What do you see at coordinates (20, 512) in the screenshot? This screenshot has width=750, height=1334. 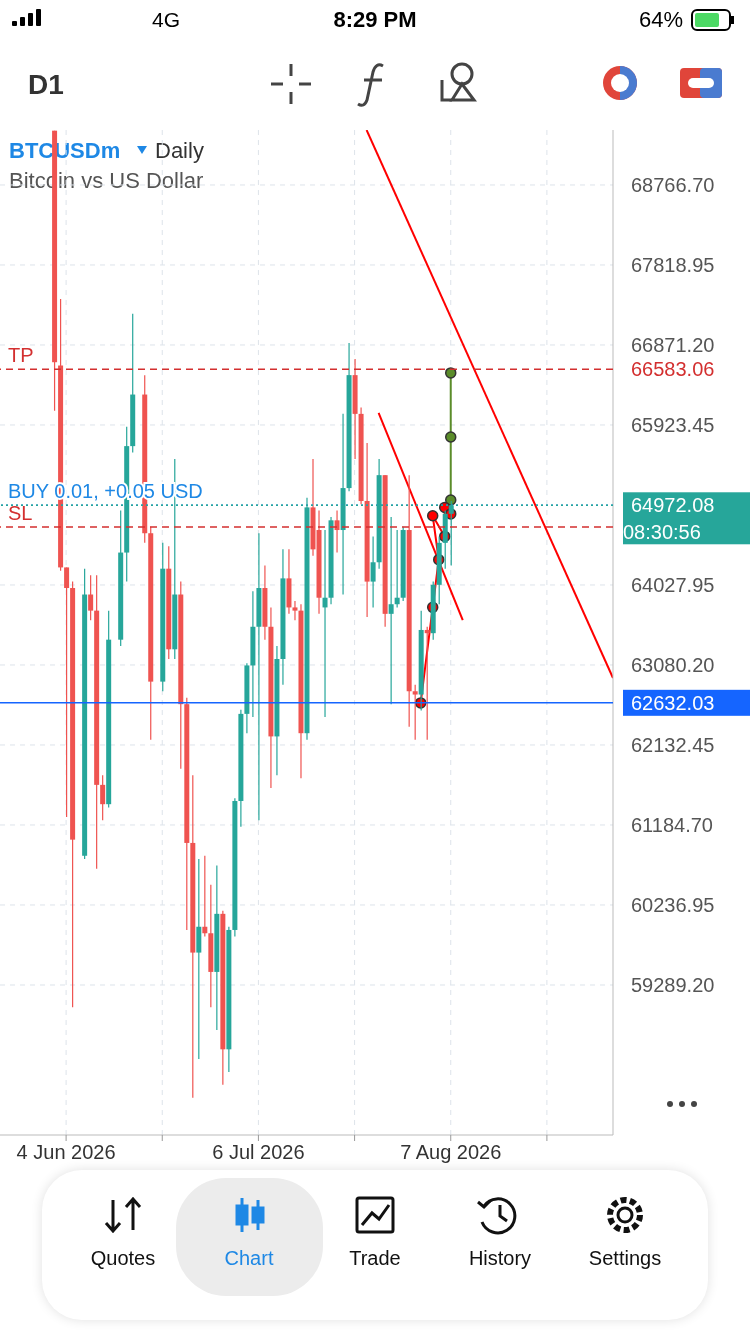 I see `ref-line-label: SL` at bounding box center [20, 512].